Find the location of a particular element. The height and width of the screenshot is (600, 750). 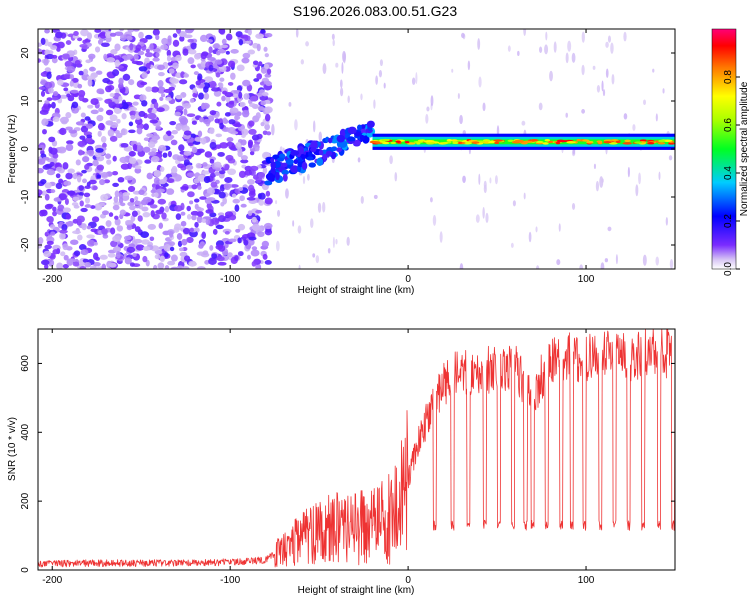

snr-y-label: SNR (10 * v/v) is located at coordinates (12, 449).